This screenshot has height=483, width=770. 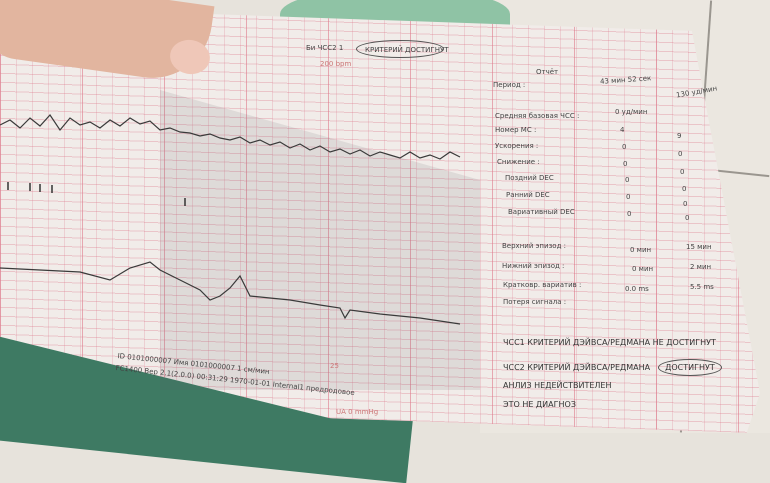 What do you see at coordinates (539, 404) in the screenshot?
I see `not-diagnosis: ЭТО НЕ ДИАГНОЗ` at bounding box center [539, 404].